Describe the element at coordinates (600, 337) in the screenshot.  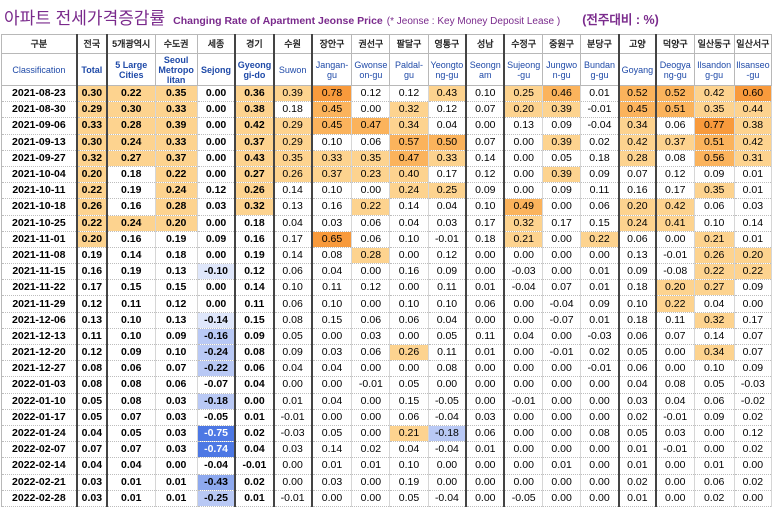
I see `cell-value: -0.03` at that location.